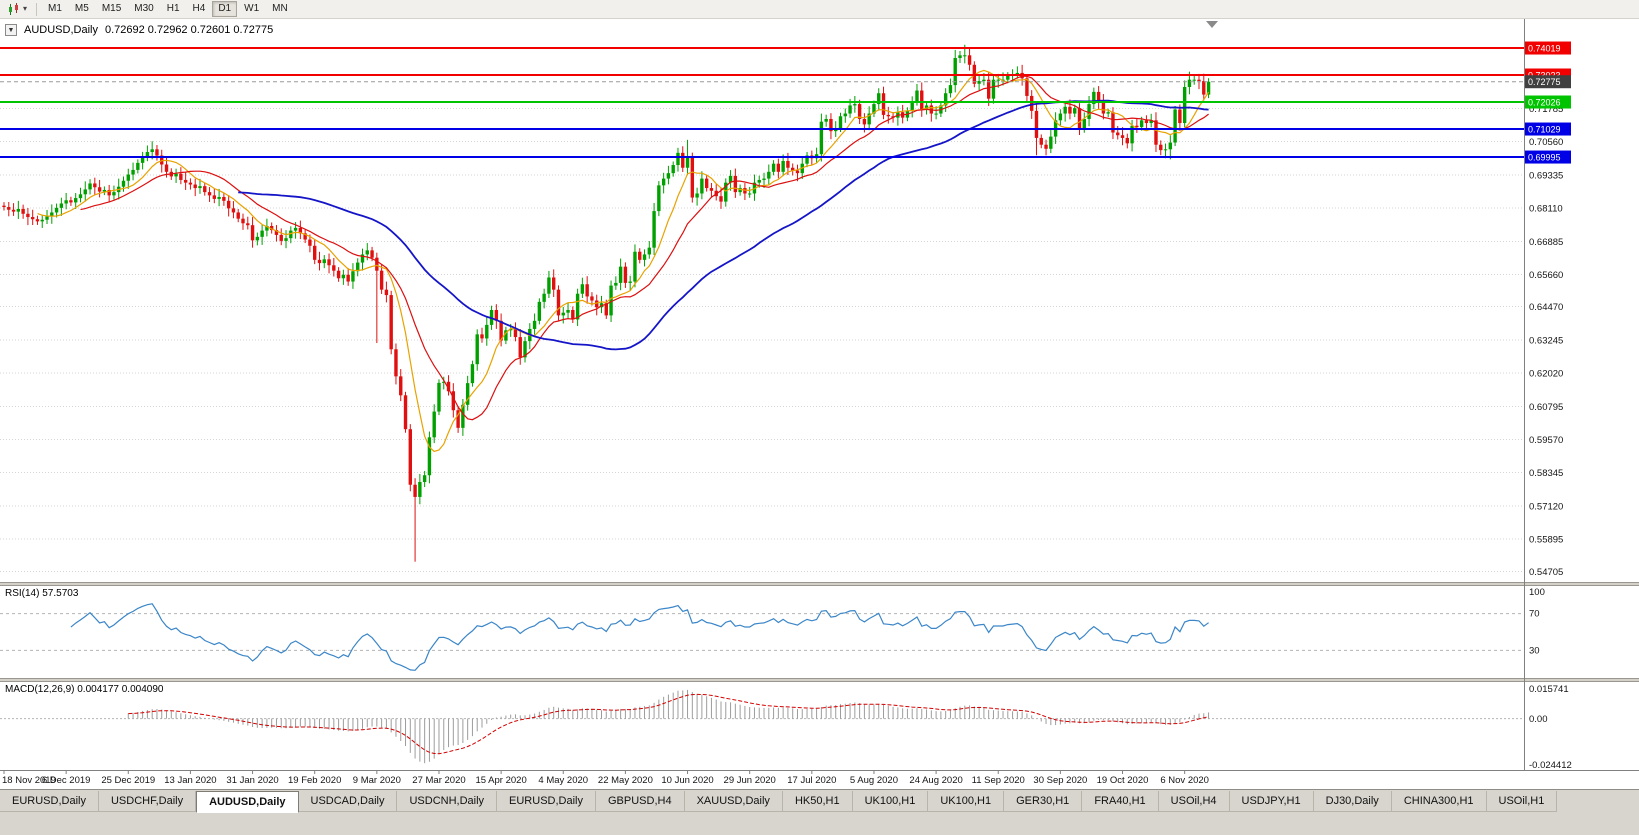  Describe the element at coordinates (733, 801) in the screenshot. I see `chart-tab-XAUUSD-Daily: XAUUSD,Daily` at that location.